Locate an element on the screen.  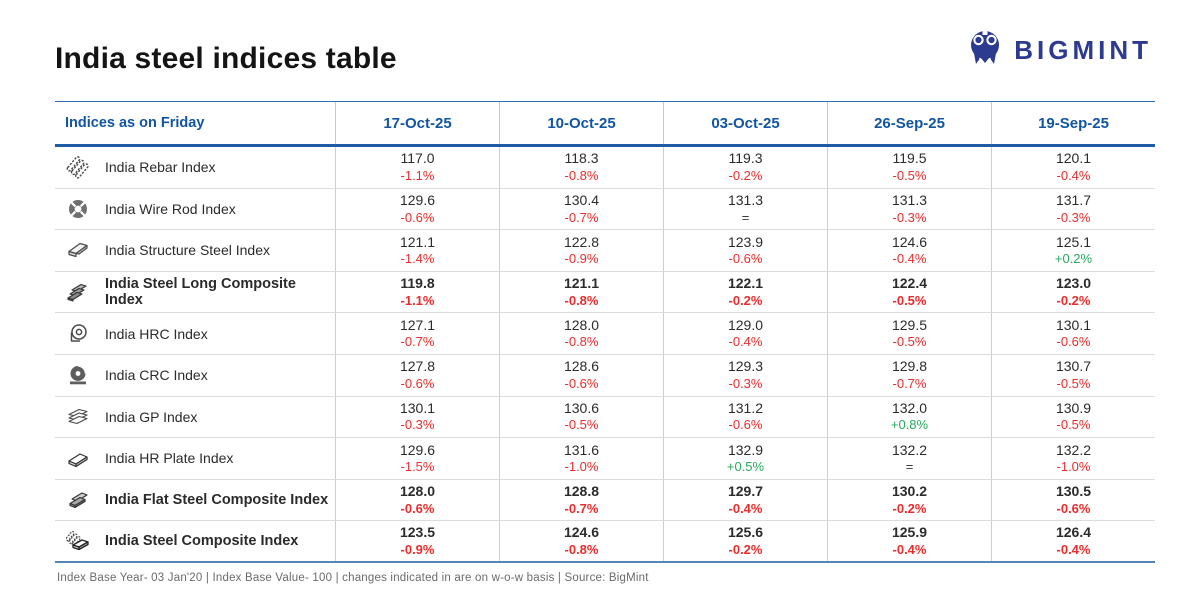
row-label-cell: India Flat Steel Composite Index is located at coordinates (195, 500).